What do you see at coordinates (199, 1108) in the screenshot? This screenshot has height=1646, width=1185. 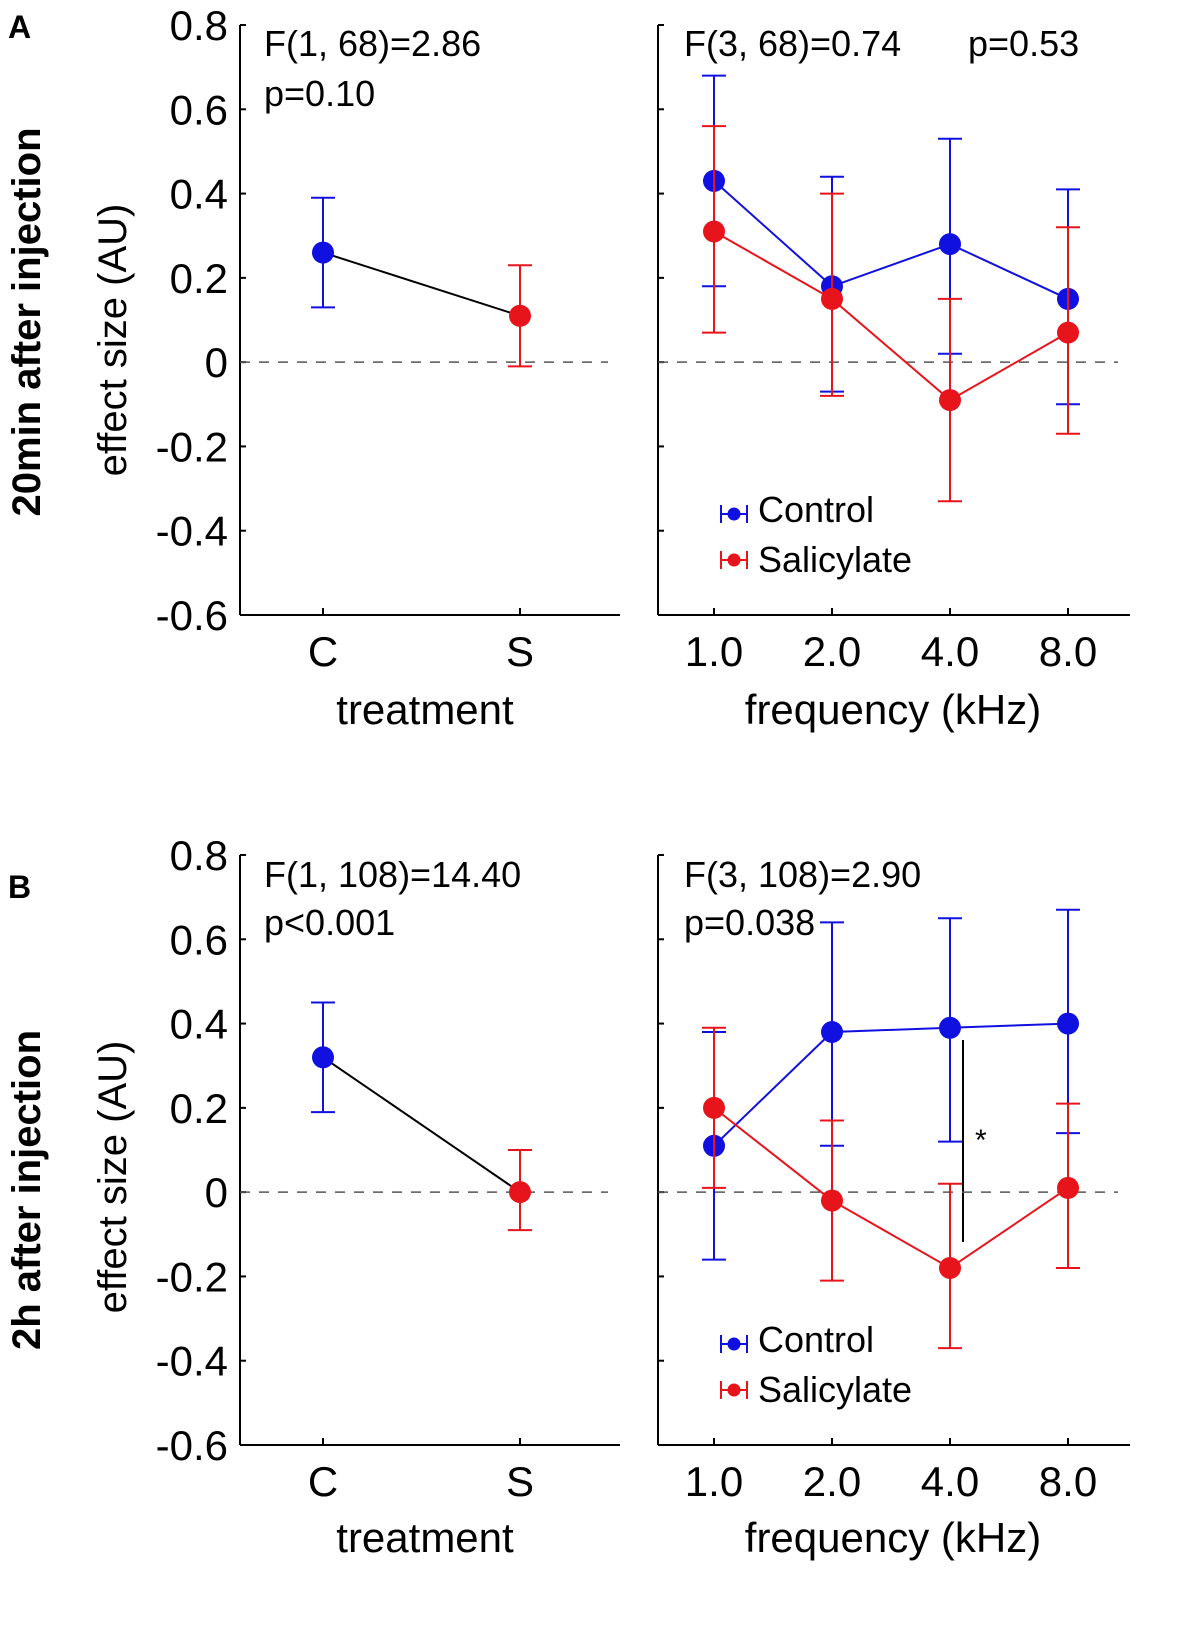 I see `panel-b-ytick-label: 0.2` at bounding box center [199, 1108].